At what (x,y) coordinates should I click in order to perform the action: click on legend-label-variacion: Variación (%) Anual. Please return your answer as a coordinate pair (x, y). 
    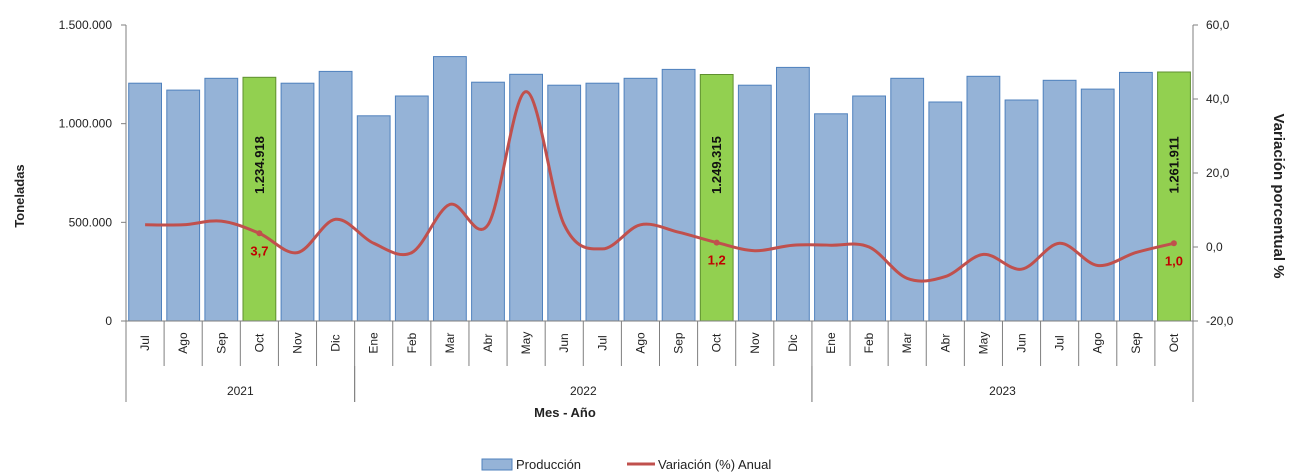
    Looking at the image, I should click on (714, 464).